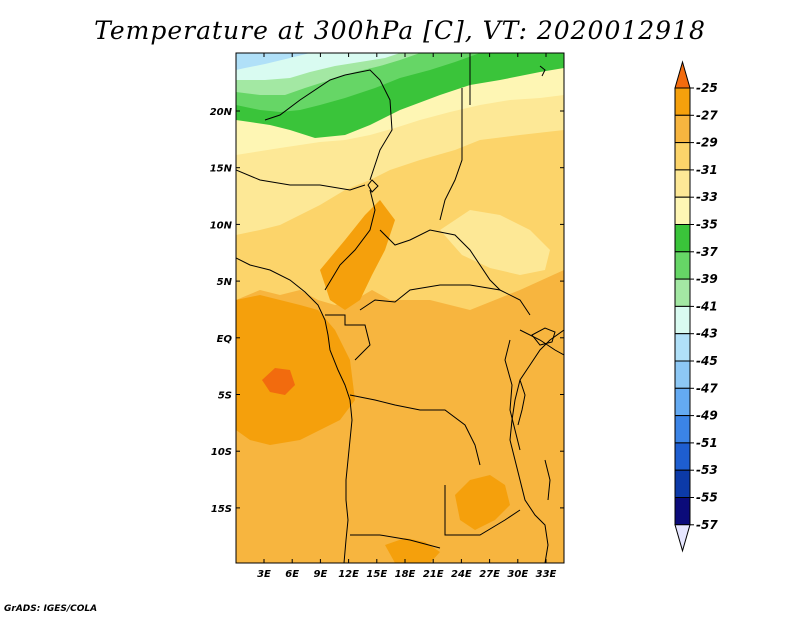  What do you see at coordinates (221, 112) in the screenshot?
I see `lat-label: 20N` at bounding box center [221, 112].